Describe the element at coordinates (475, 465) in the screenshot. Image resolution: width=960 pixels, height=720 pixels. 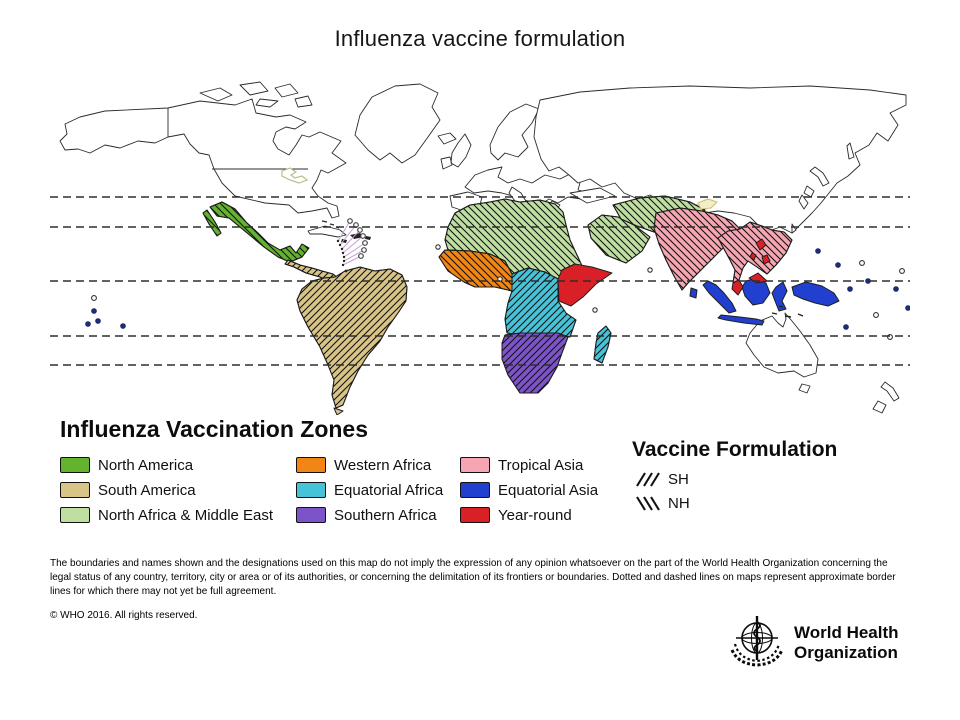
I see `swatch-tropical-asia` at that location.